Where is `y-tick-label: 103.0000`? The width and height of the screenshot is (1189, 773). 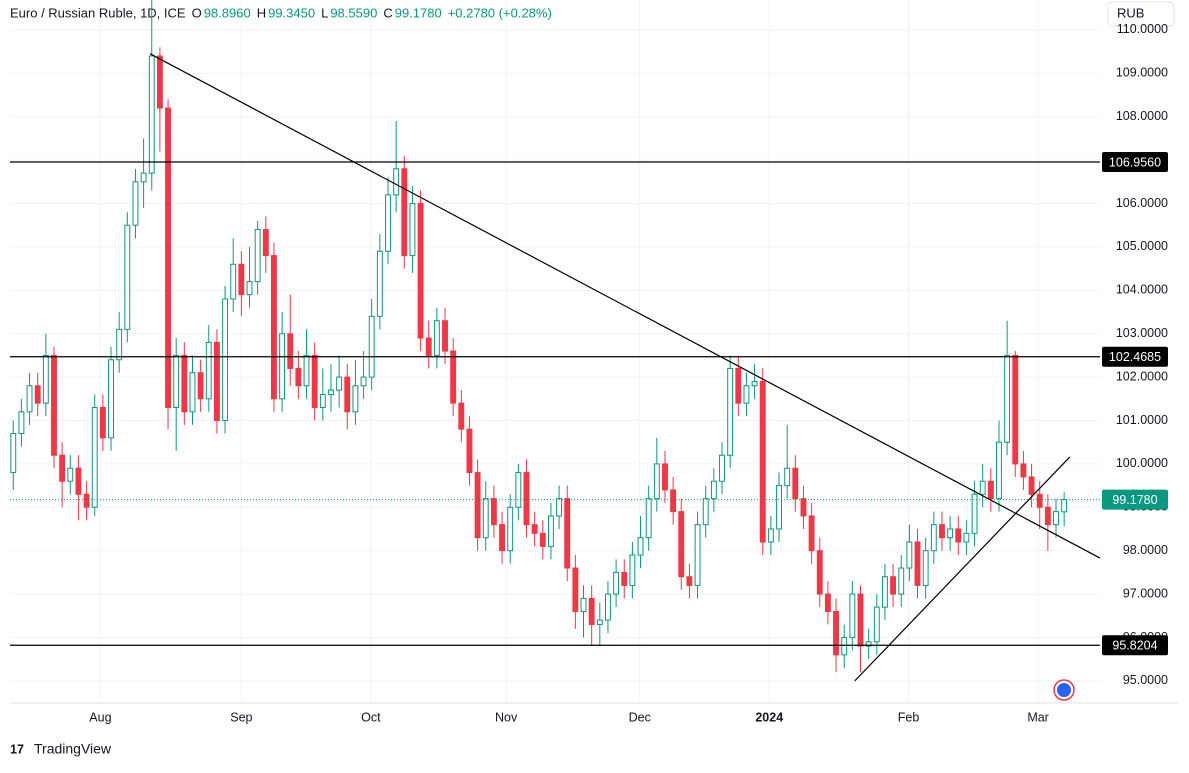
y-tick-label: 103.0000 is located at coordinates (1142, 333).